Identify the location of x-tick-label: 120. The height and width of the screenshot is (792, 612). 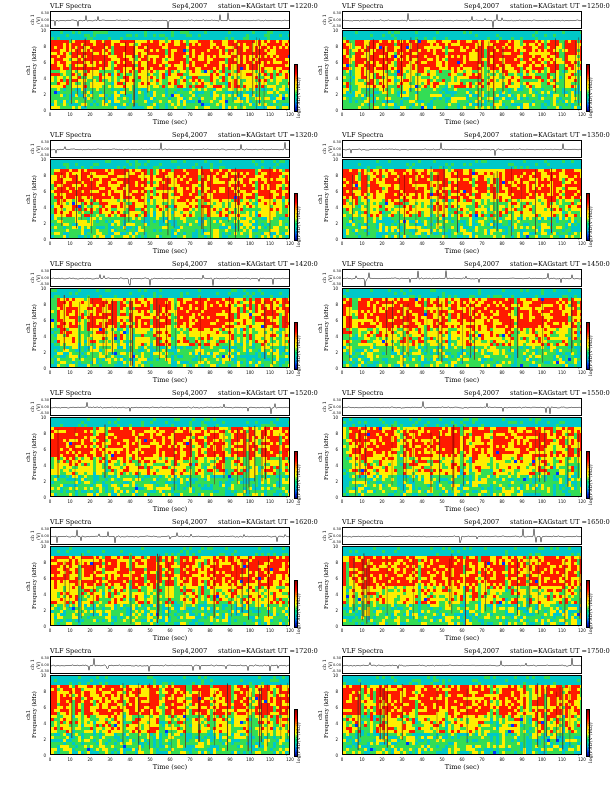
(290, 759).